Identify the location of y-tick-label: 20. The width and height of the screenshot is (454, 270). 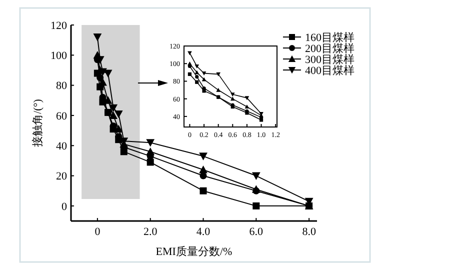
(62, 176).